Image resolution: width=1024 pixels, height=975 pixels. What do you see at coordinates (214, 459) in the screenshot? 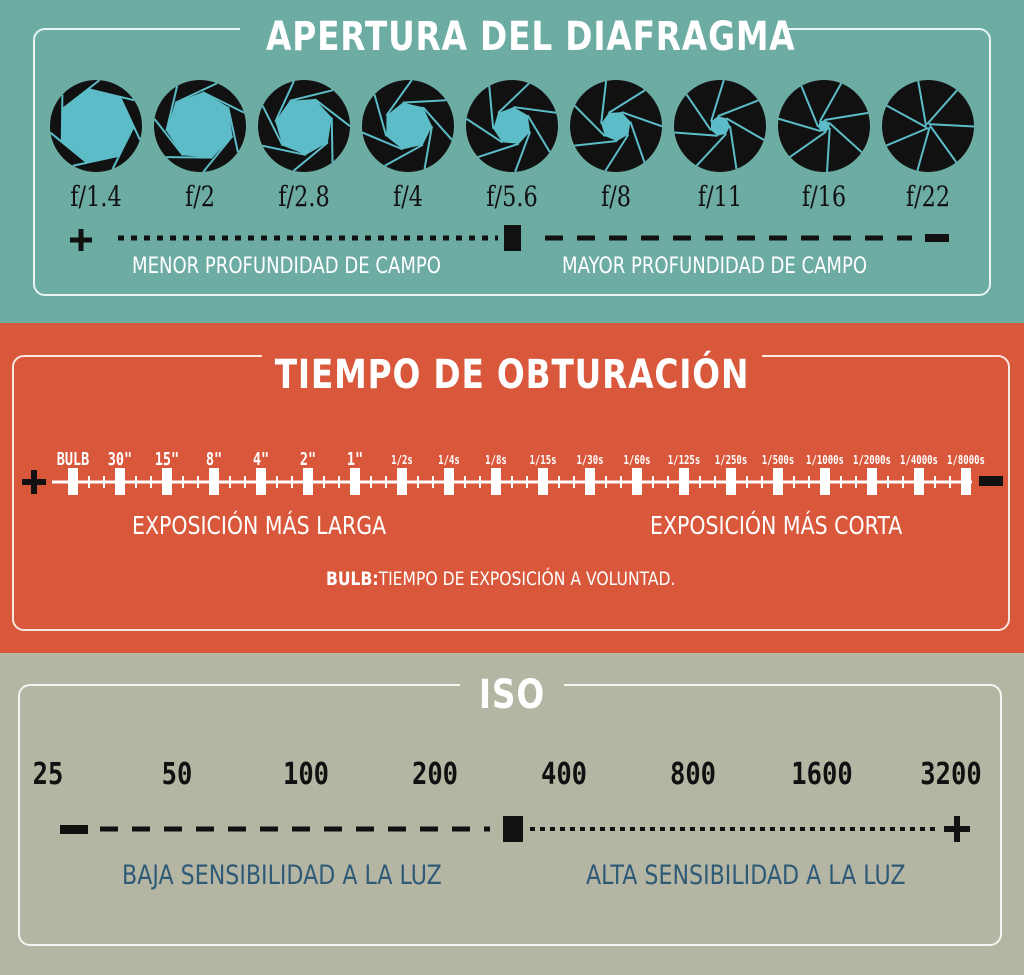
I see `shutter-speed-label: 8"` at bounding box center [214, 459].